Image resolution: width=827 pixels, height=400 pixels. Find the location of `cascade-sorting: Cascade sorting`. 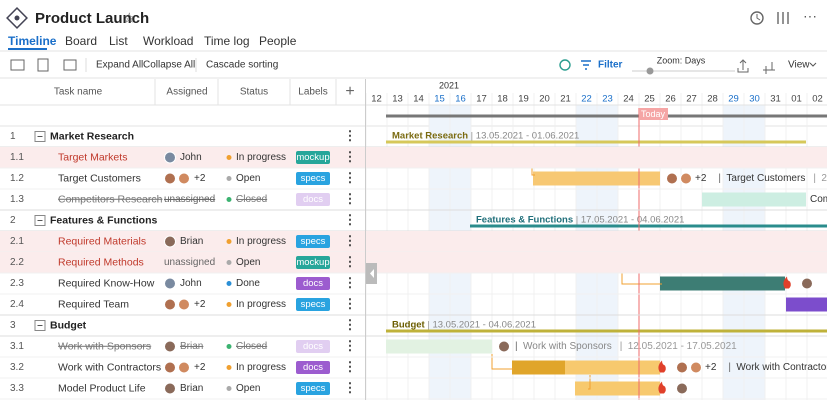

cascade-sorting: Cascade sorting is located at coordinates (242, 65).